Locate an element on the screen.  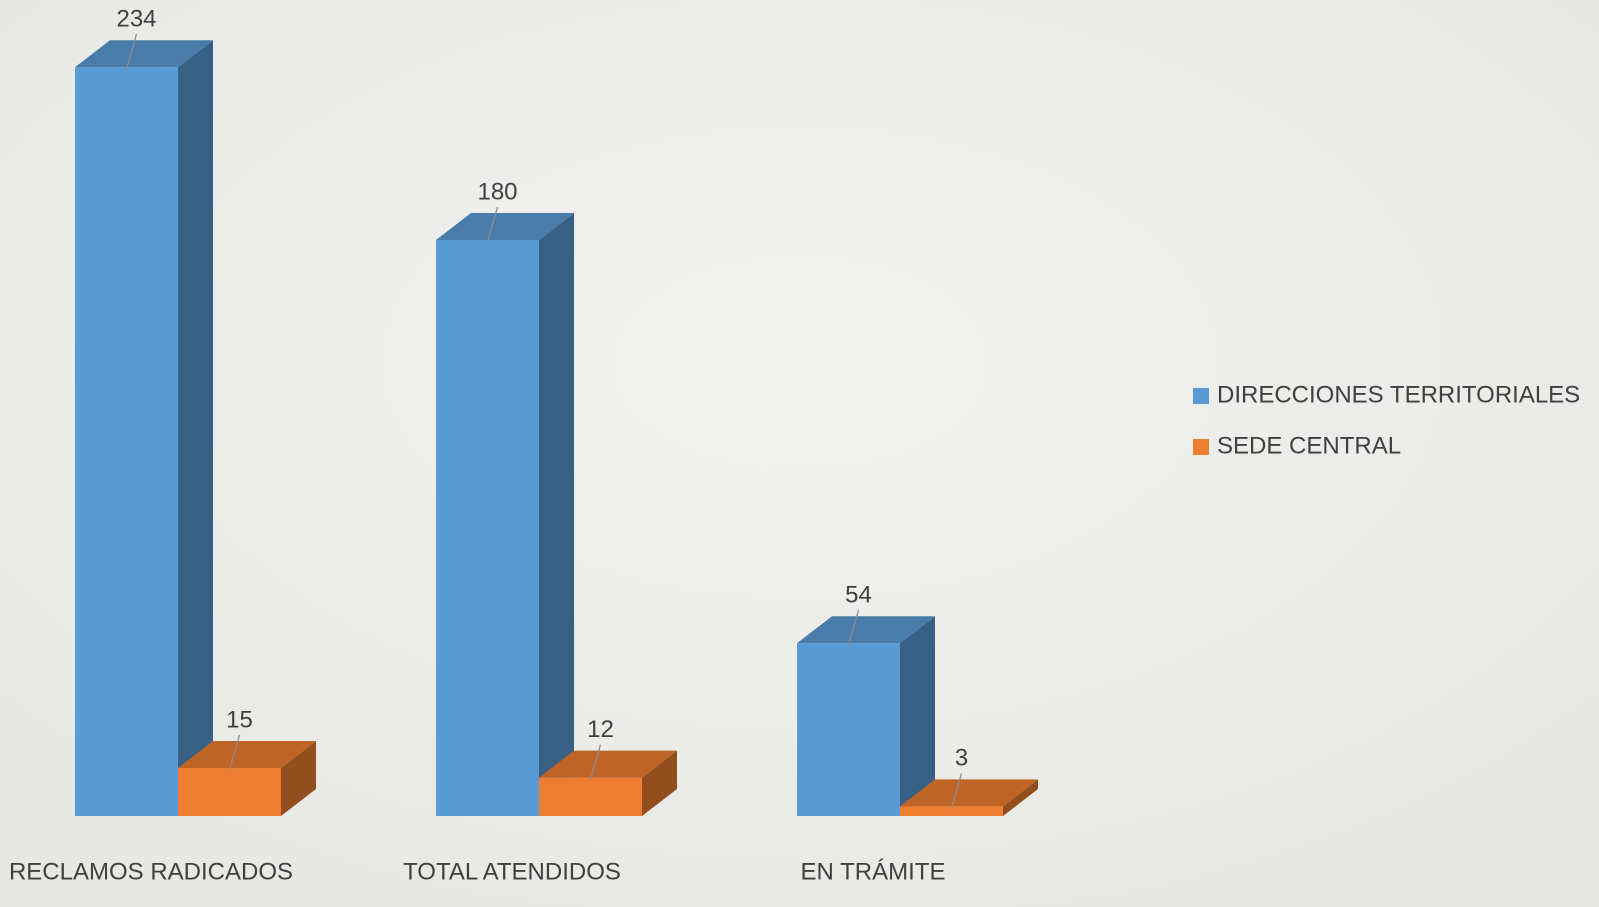
data-label: 234 is located at coordinates (136, 19).